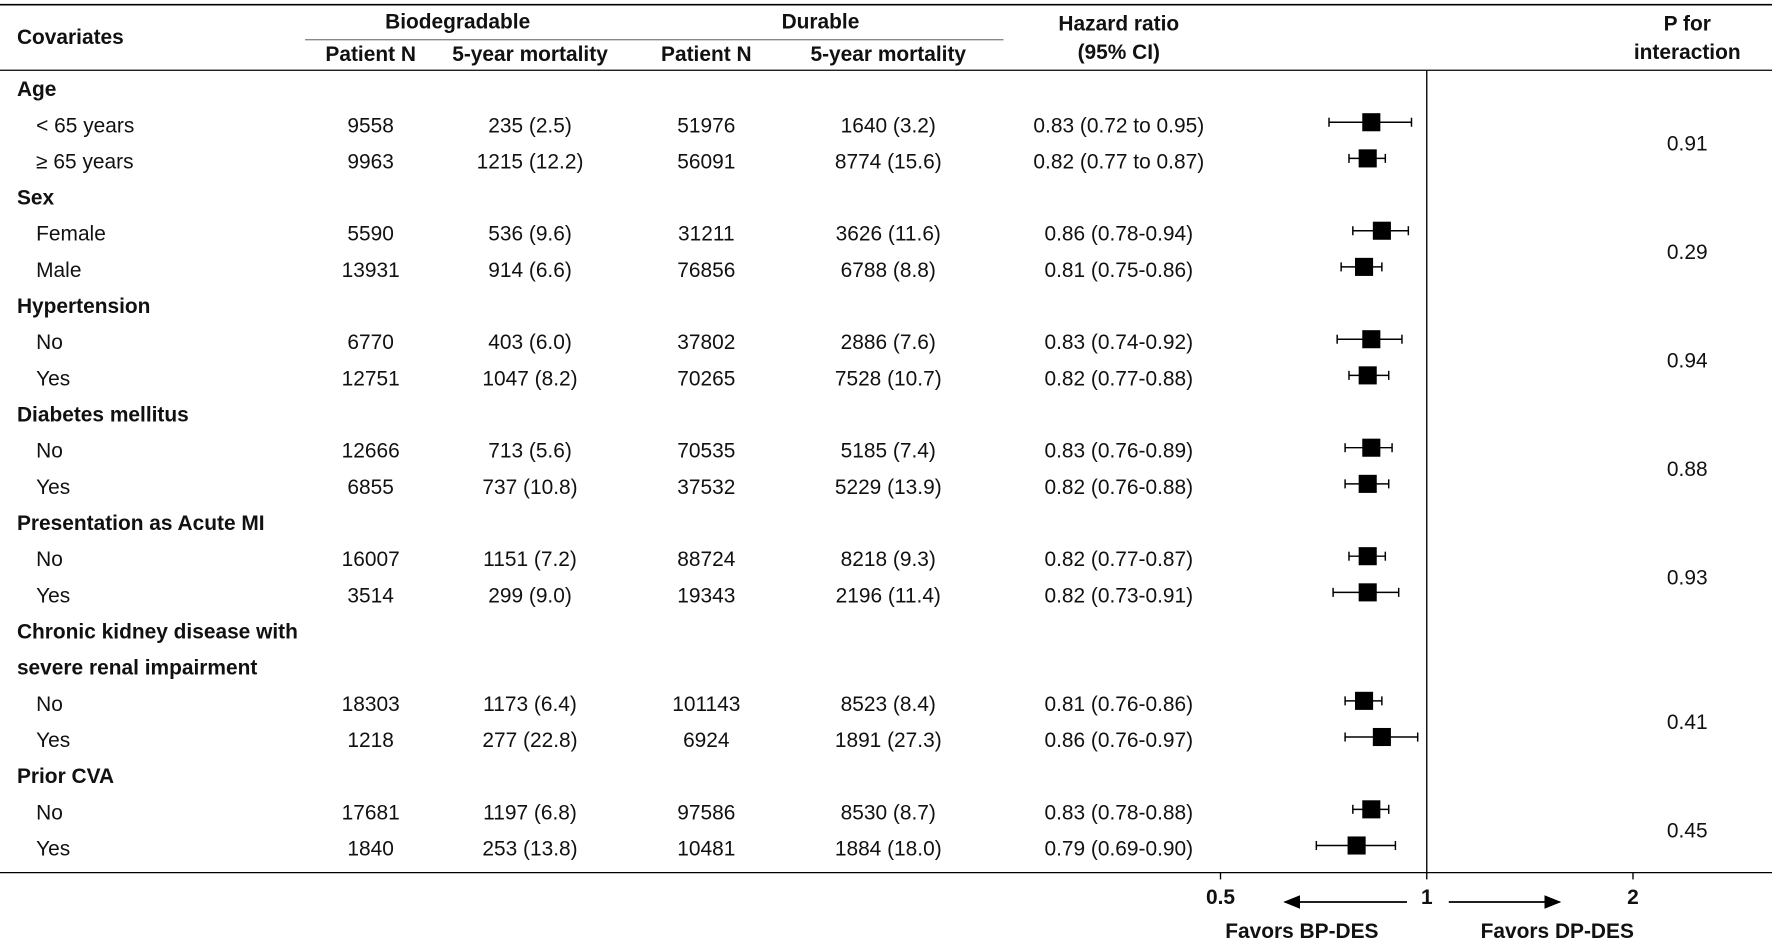  Describe the element at coordinates (1633, 897) in the screenshot. I see `x-tick-label: 2` at that location.